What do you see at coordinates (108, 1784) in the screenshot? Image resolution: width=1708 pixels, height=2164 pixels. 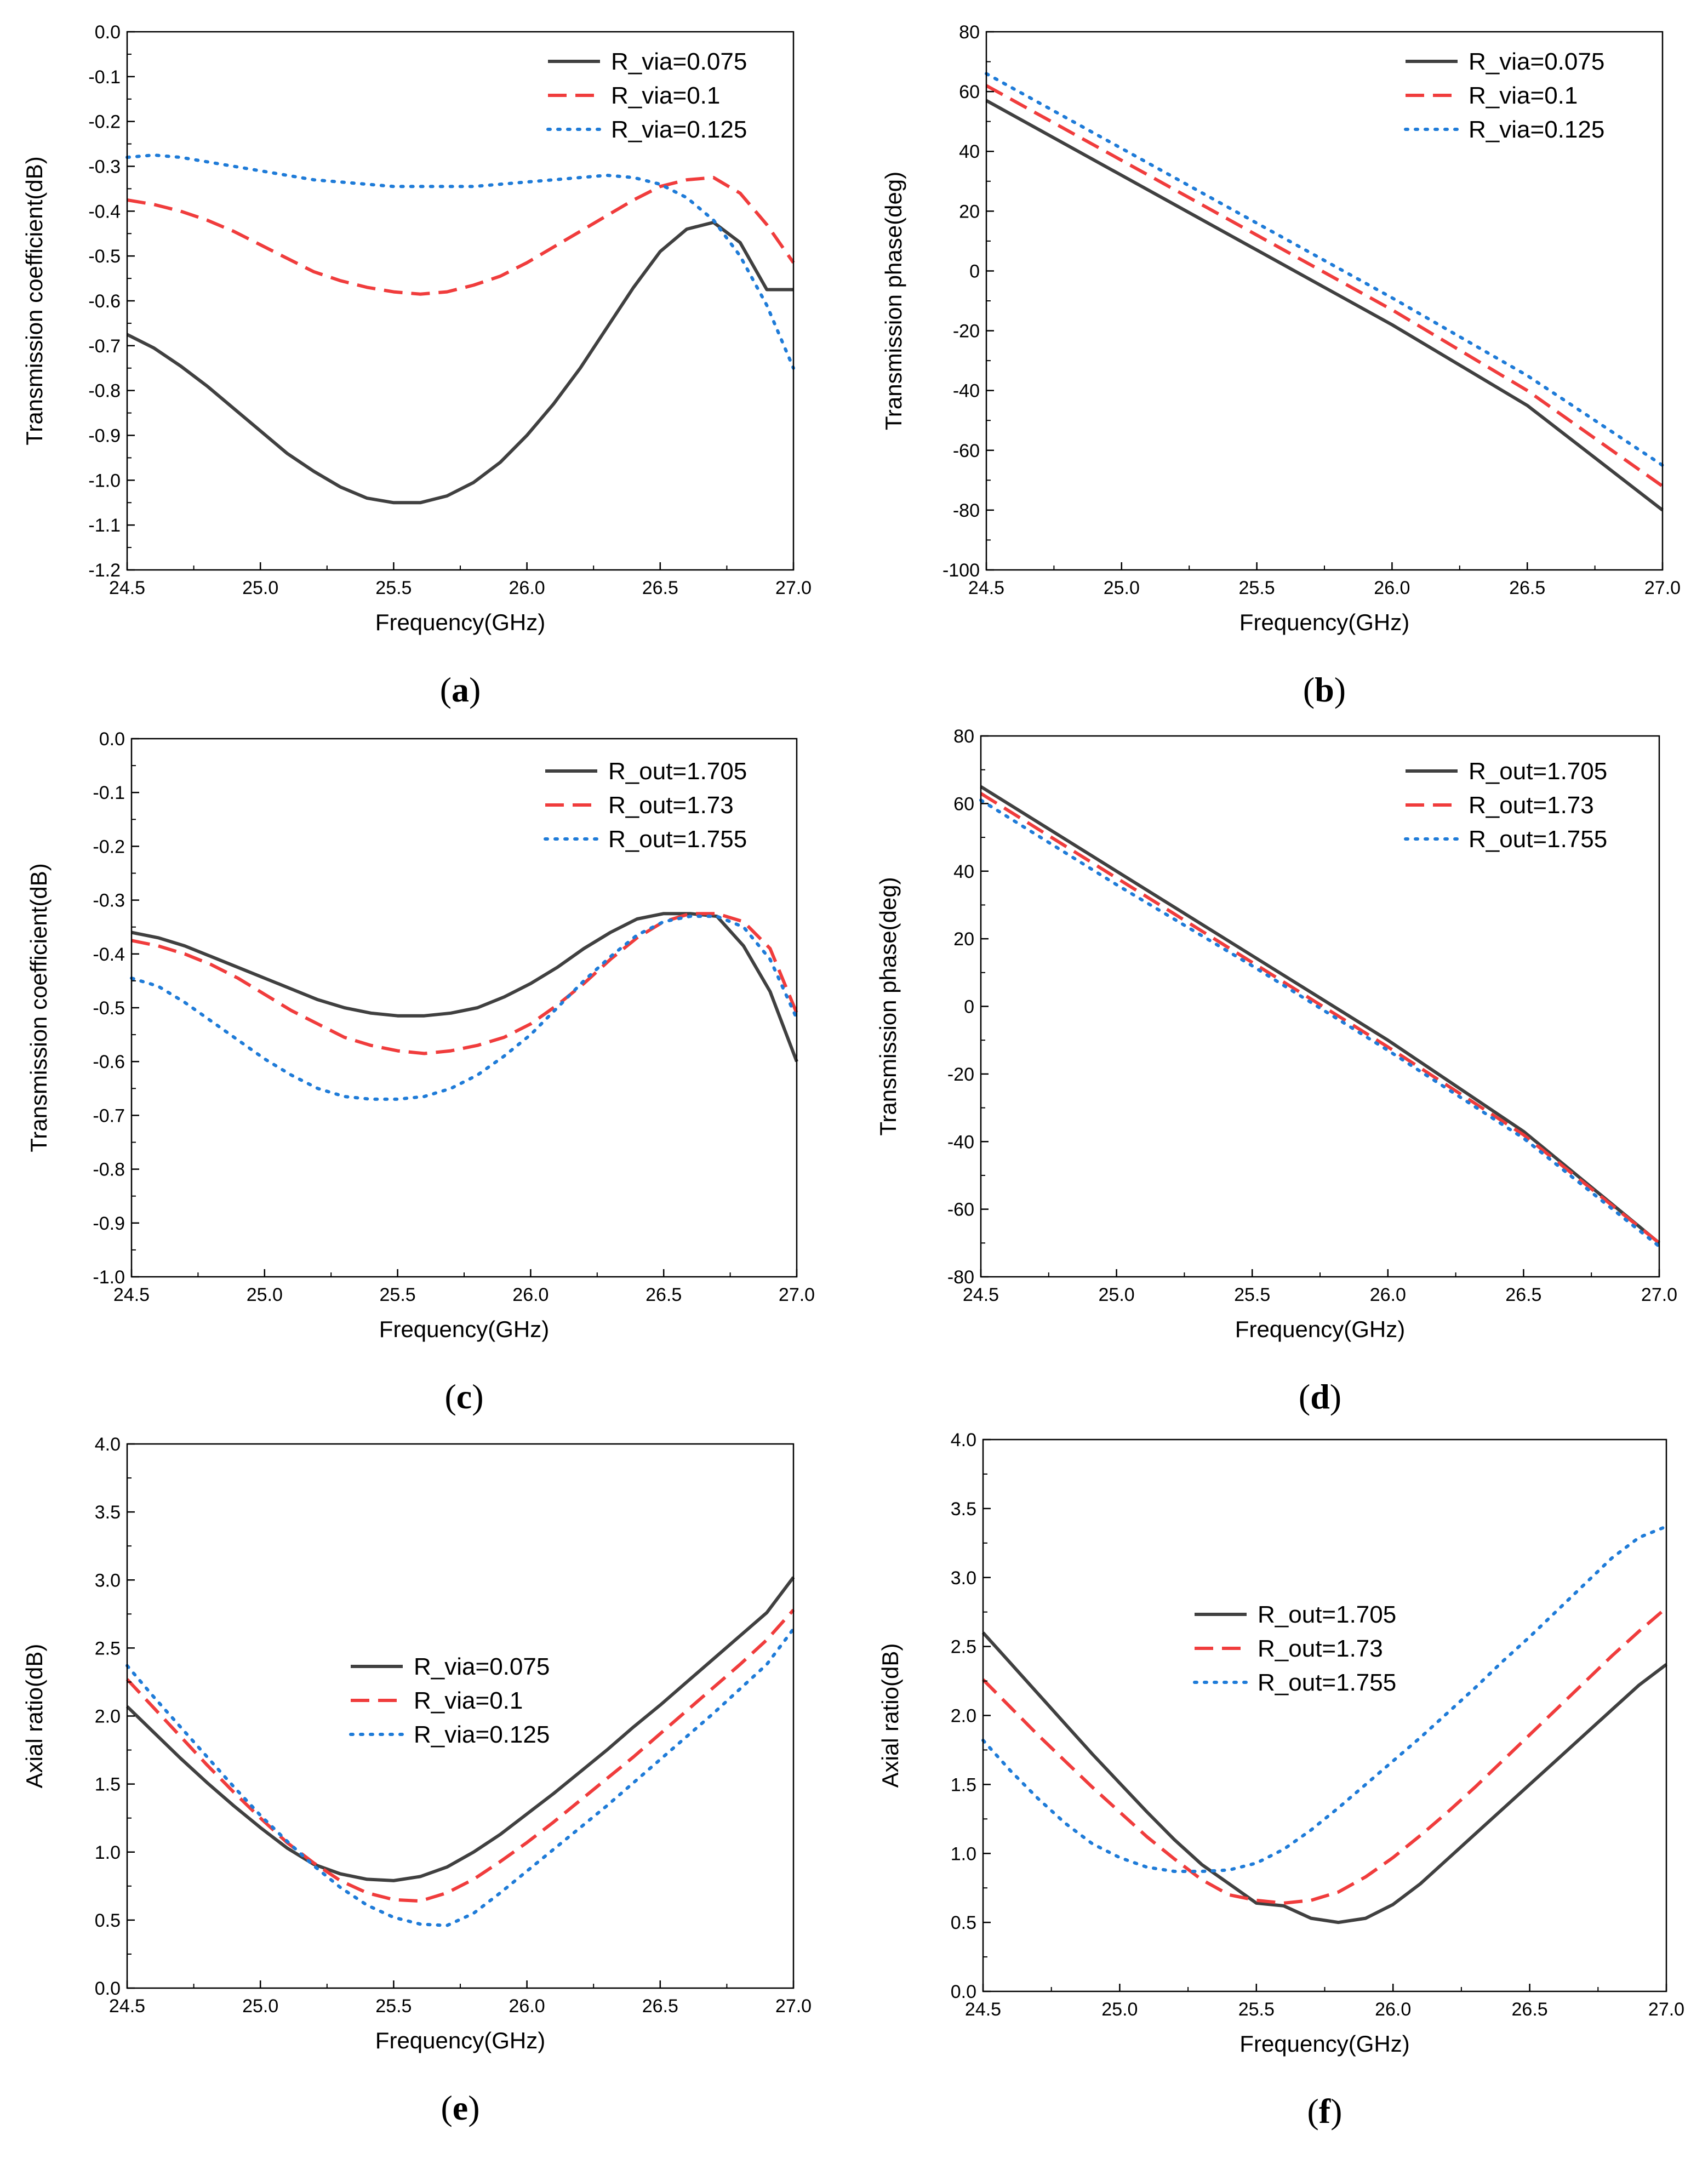 I see `y-tick-label-e-5: 1.5` at bounding box center [108, 1784].